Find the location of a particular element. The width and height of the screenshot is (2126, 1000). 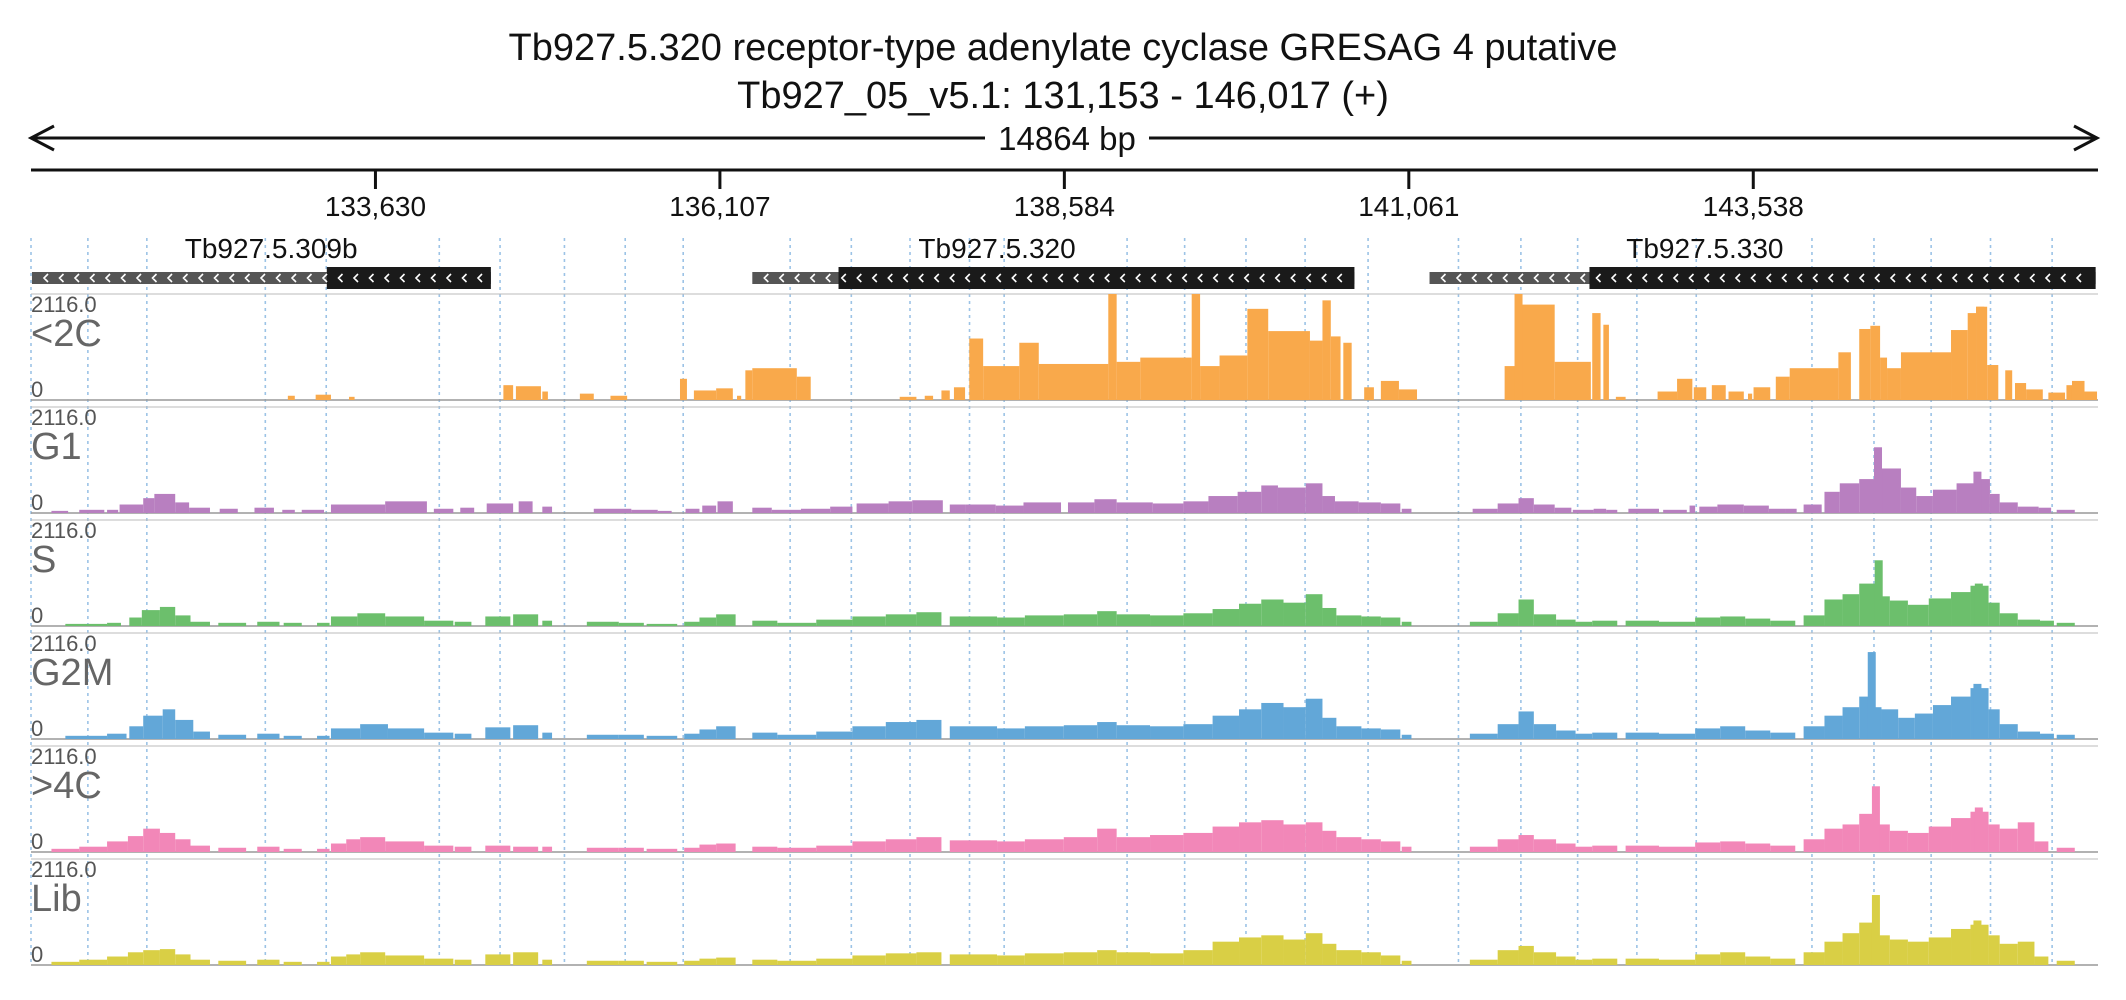

track-name: G2M is located at coordinates (72, 673).